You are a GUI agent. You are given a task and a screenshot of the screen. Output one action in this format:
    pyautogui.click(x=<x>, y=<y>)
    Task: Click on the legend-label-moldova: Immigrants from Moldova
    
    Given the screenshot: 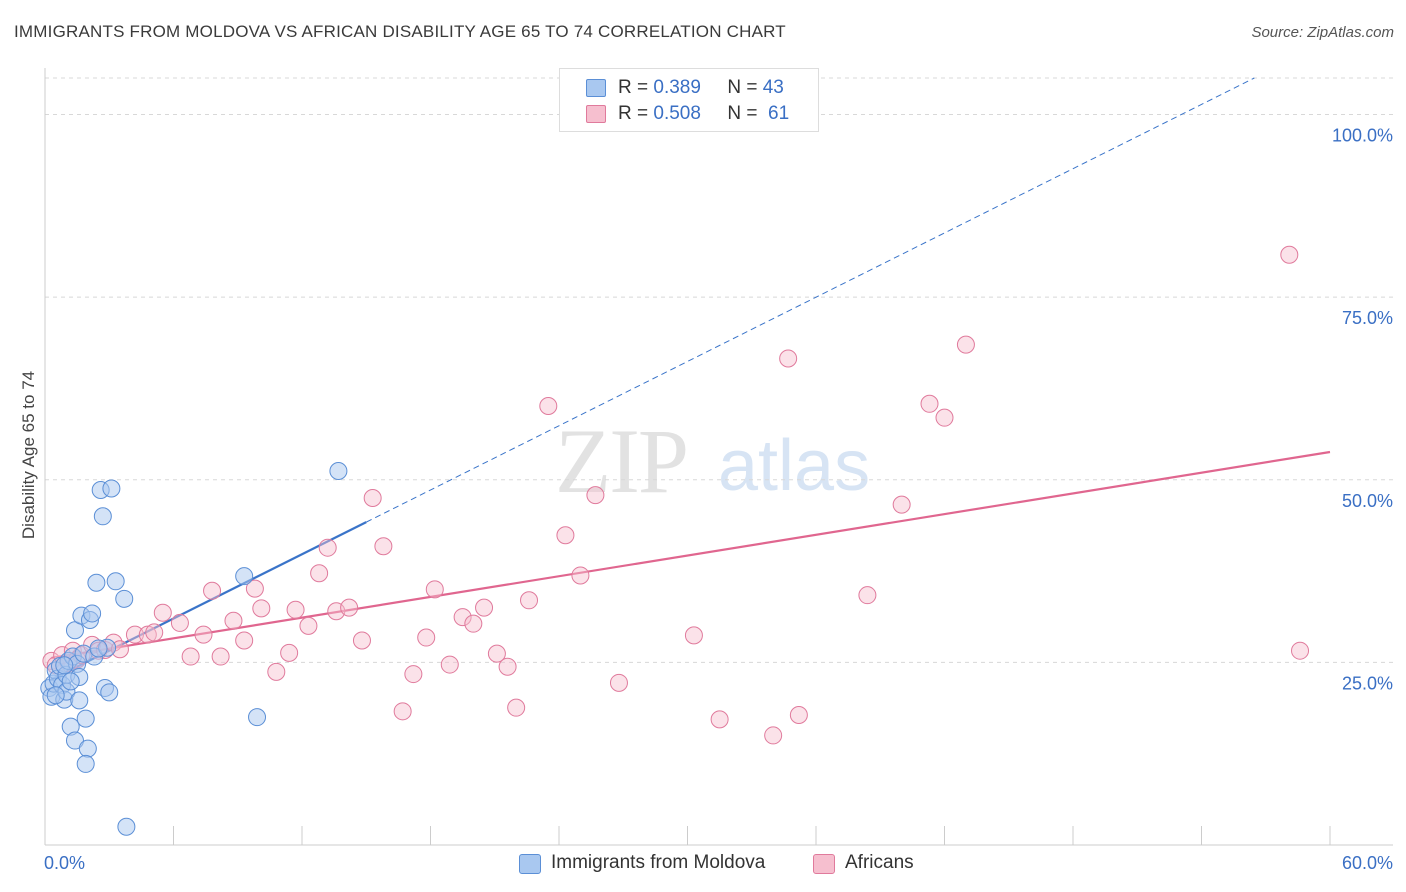 What is the action you would take?
    pyautogui.click(x=658, y=862)
    